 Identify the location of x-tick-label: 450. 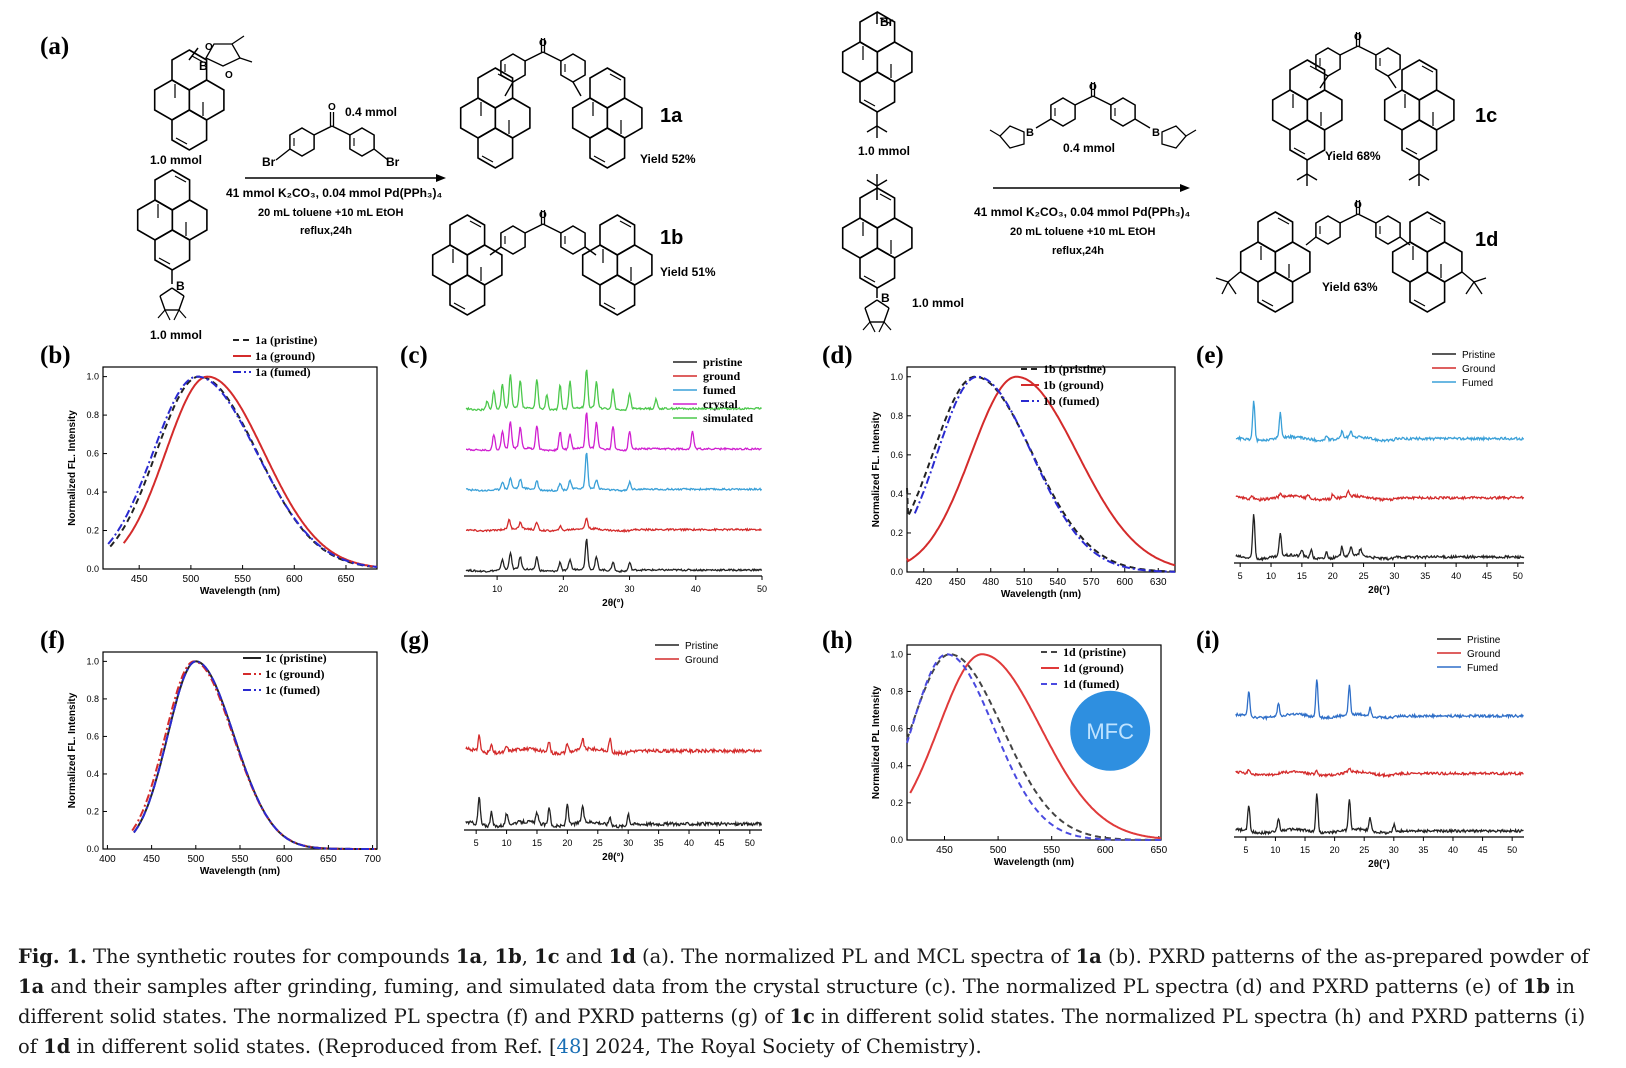
(944, 850).